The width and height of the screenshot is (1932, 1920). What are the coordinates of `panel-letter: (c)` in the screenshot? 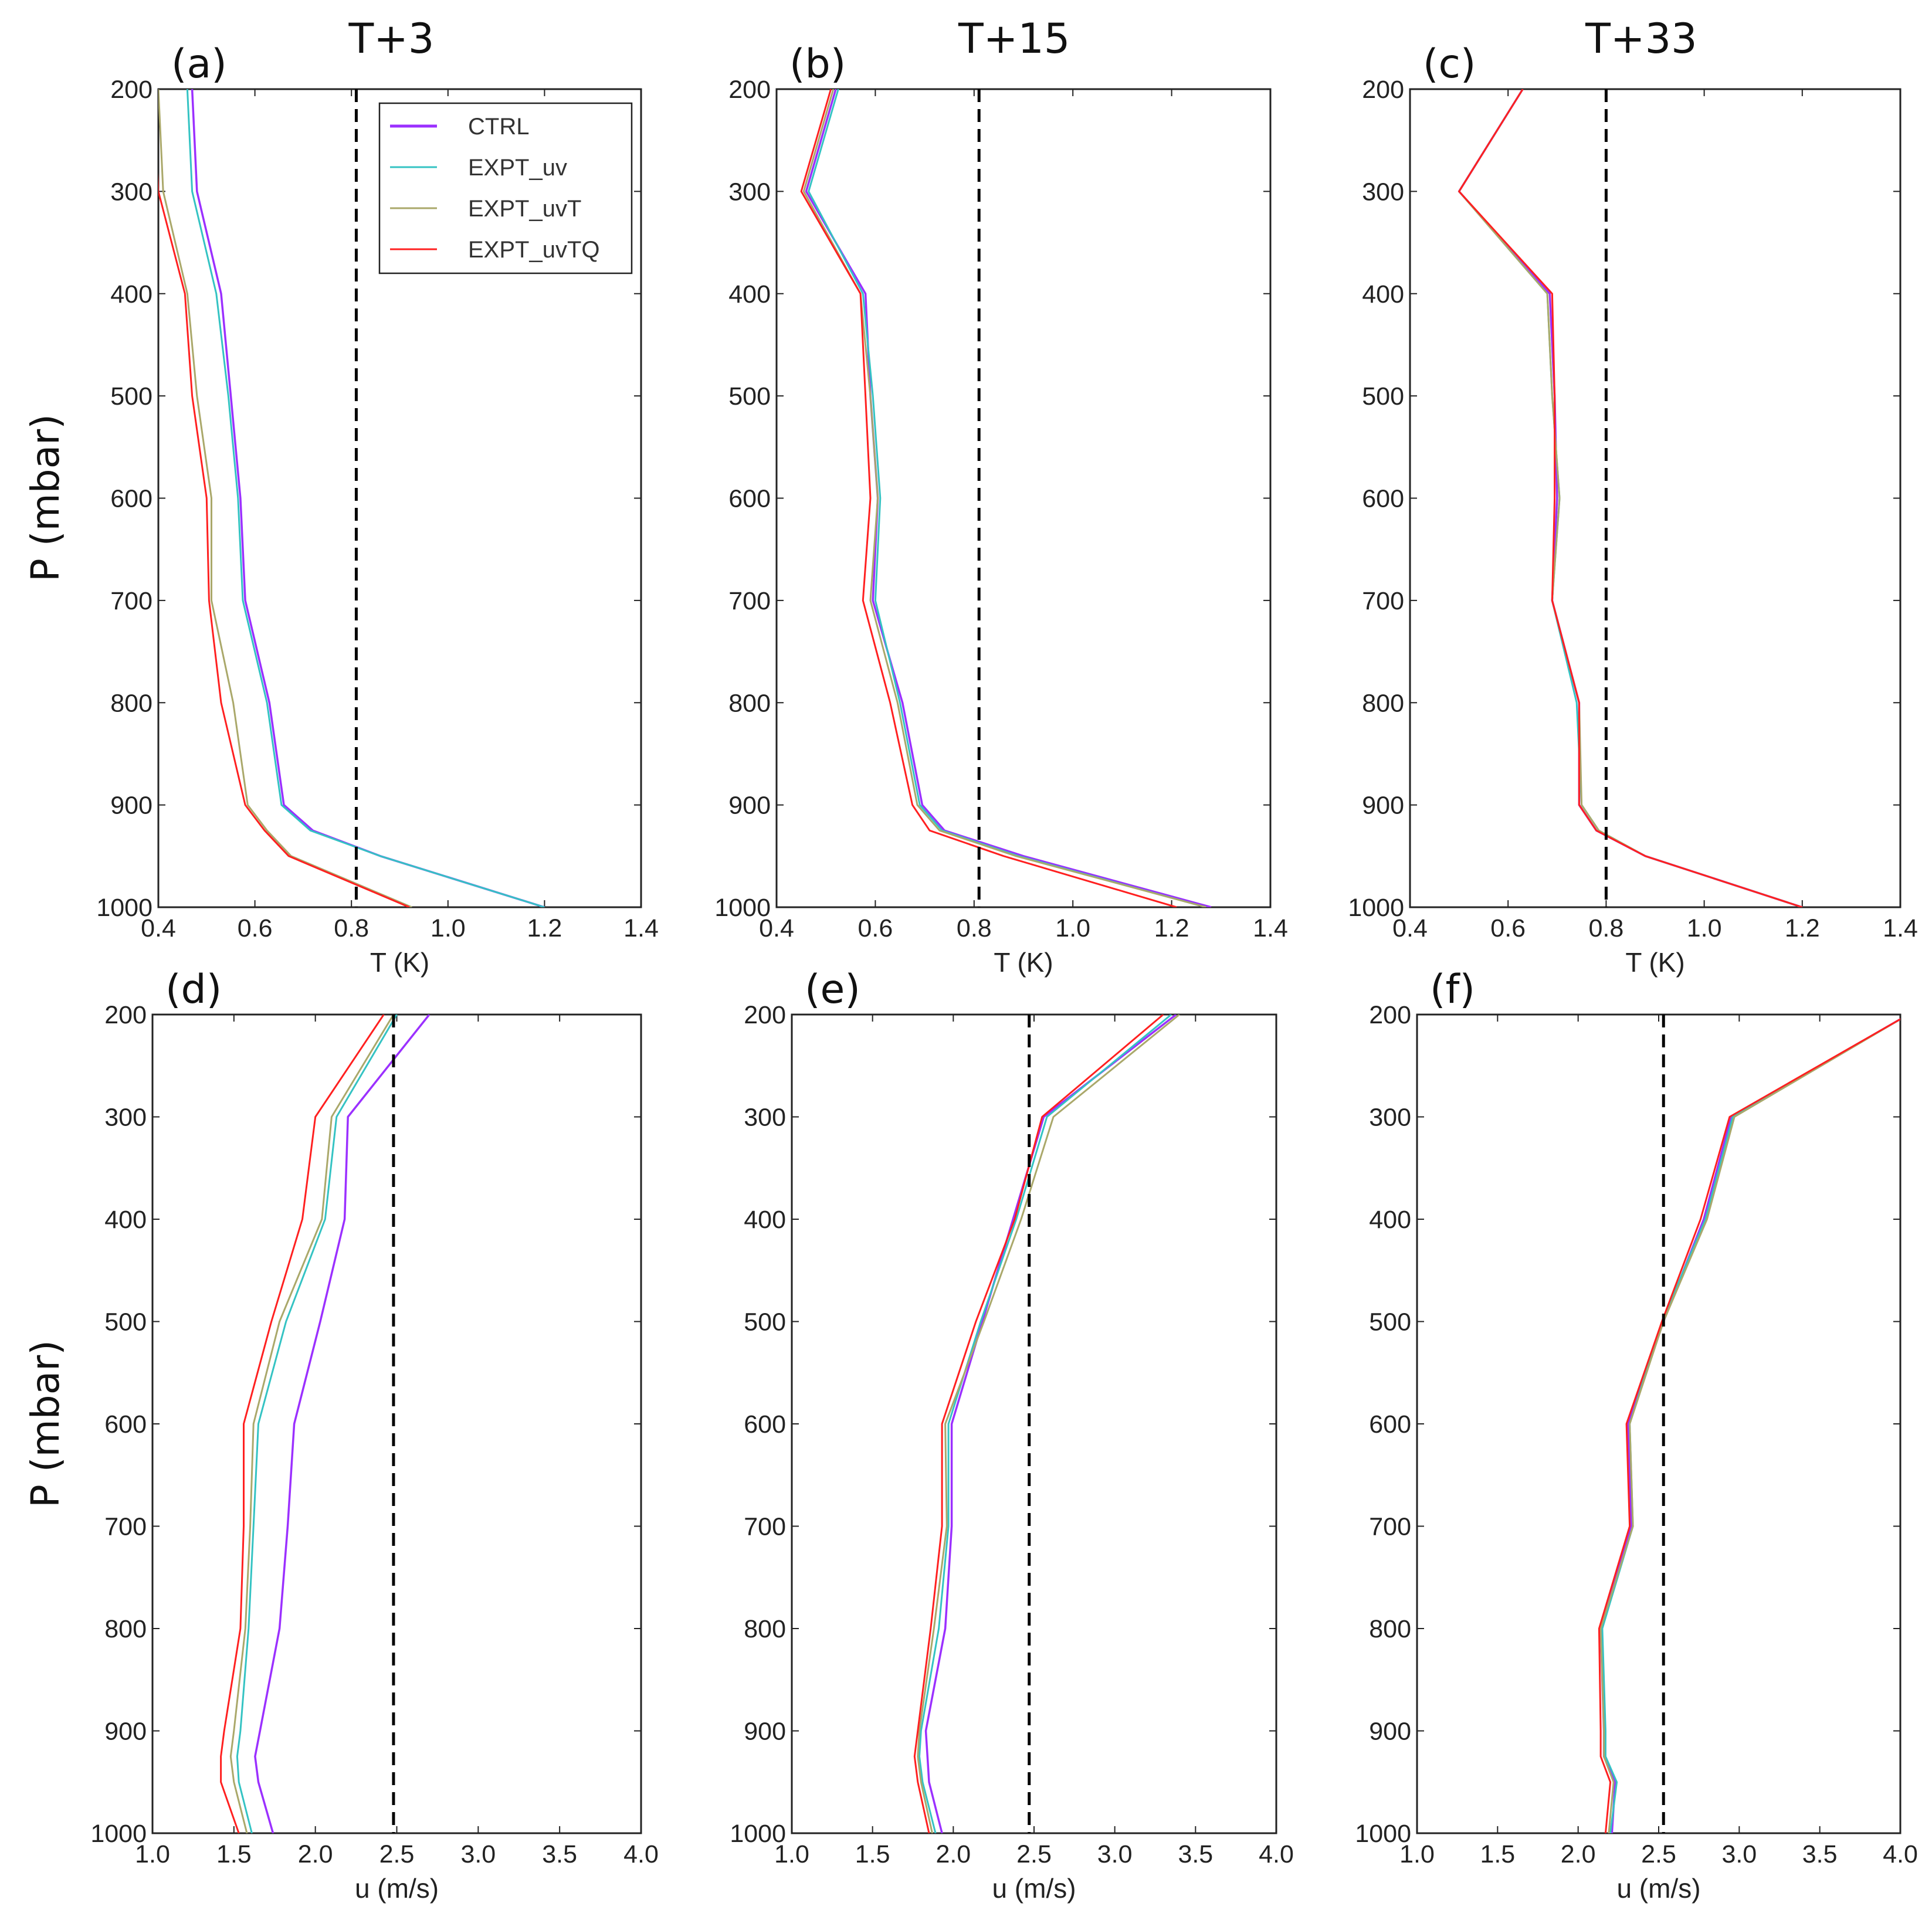 It's located at (1449, 64).